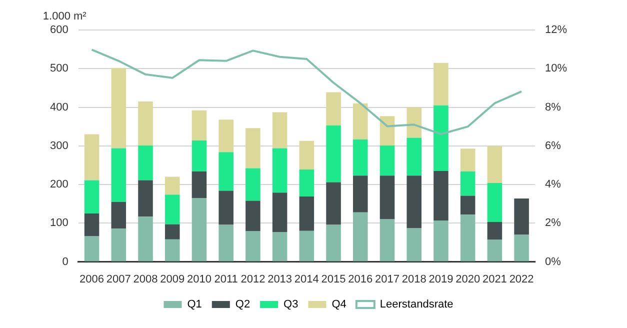 The height and width of the screenshot is (328, 627). Describe the element at coordinates (556, 30) in the screenshot. I see `y2-tick-label: 12%` at that location.